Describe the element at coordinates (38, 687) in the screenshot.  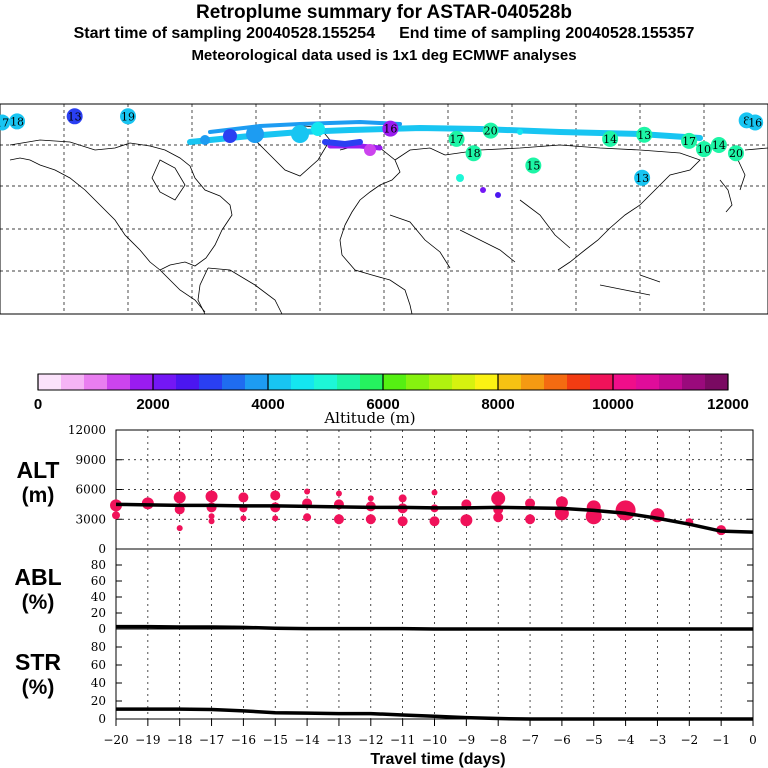
I see `str-unit-label: (%)` at that location.